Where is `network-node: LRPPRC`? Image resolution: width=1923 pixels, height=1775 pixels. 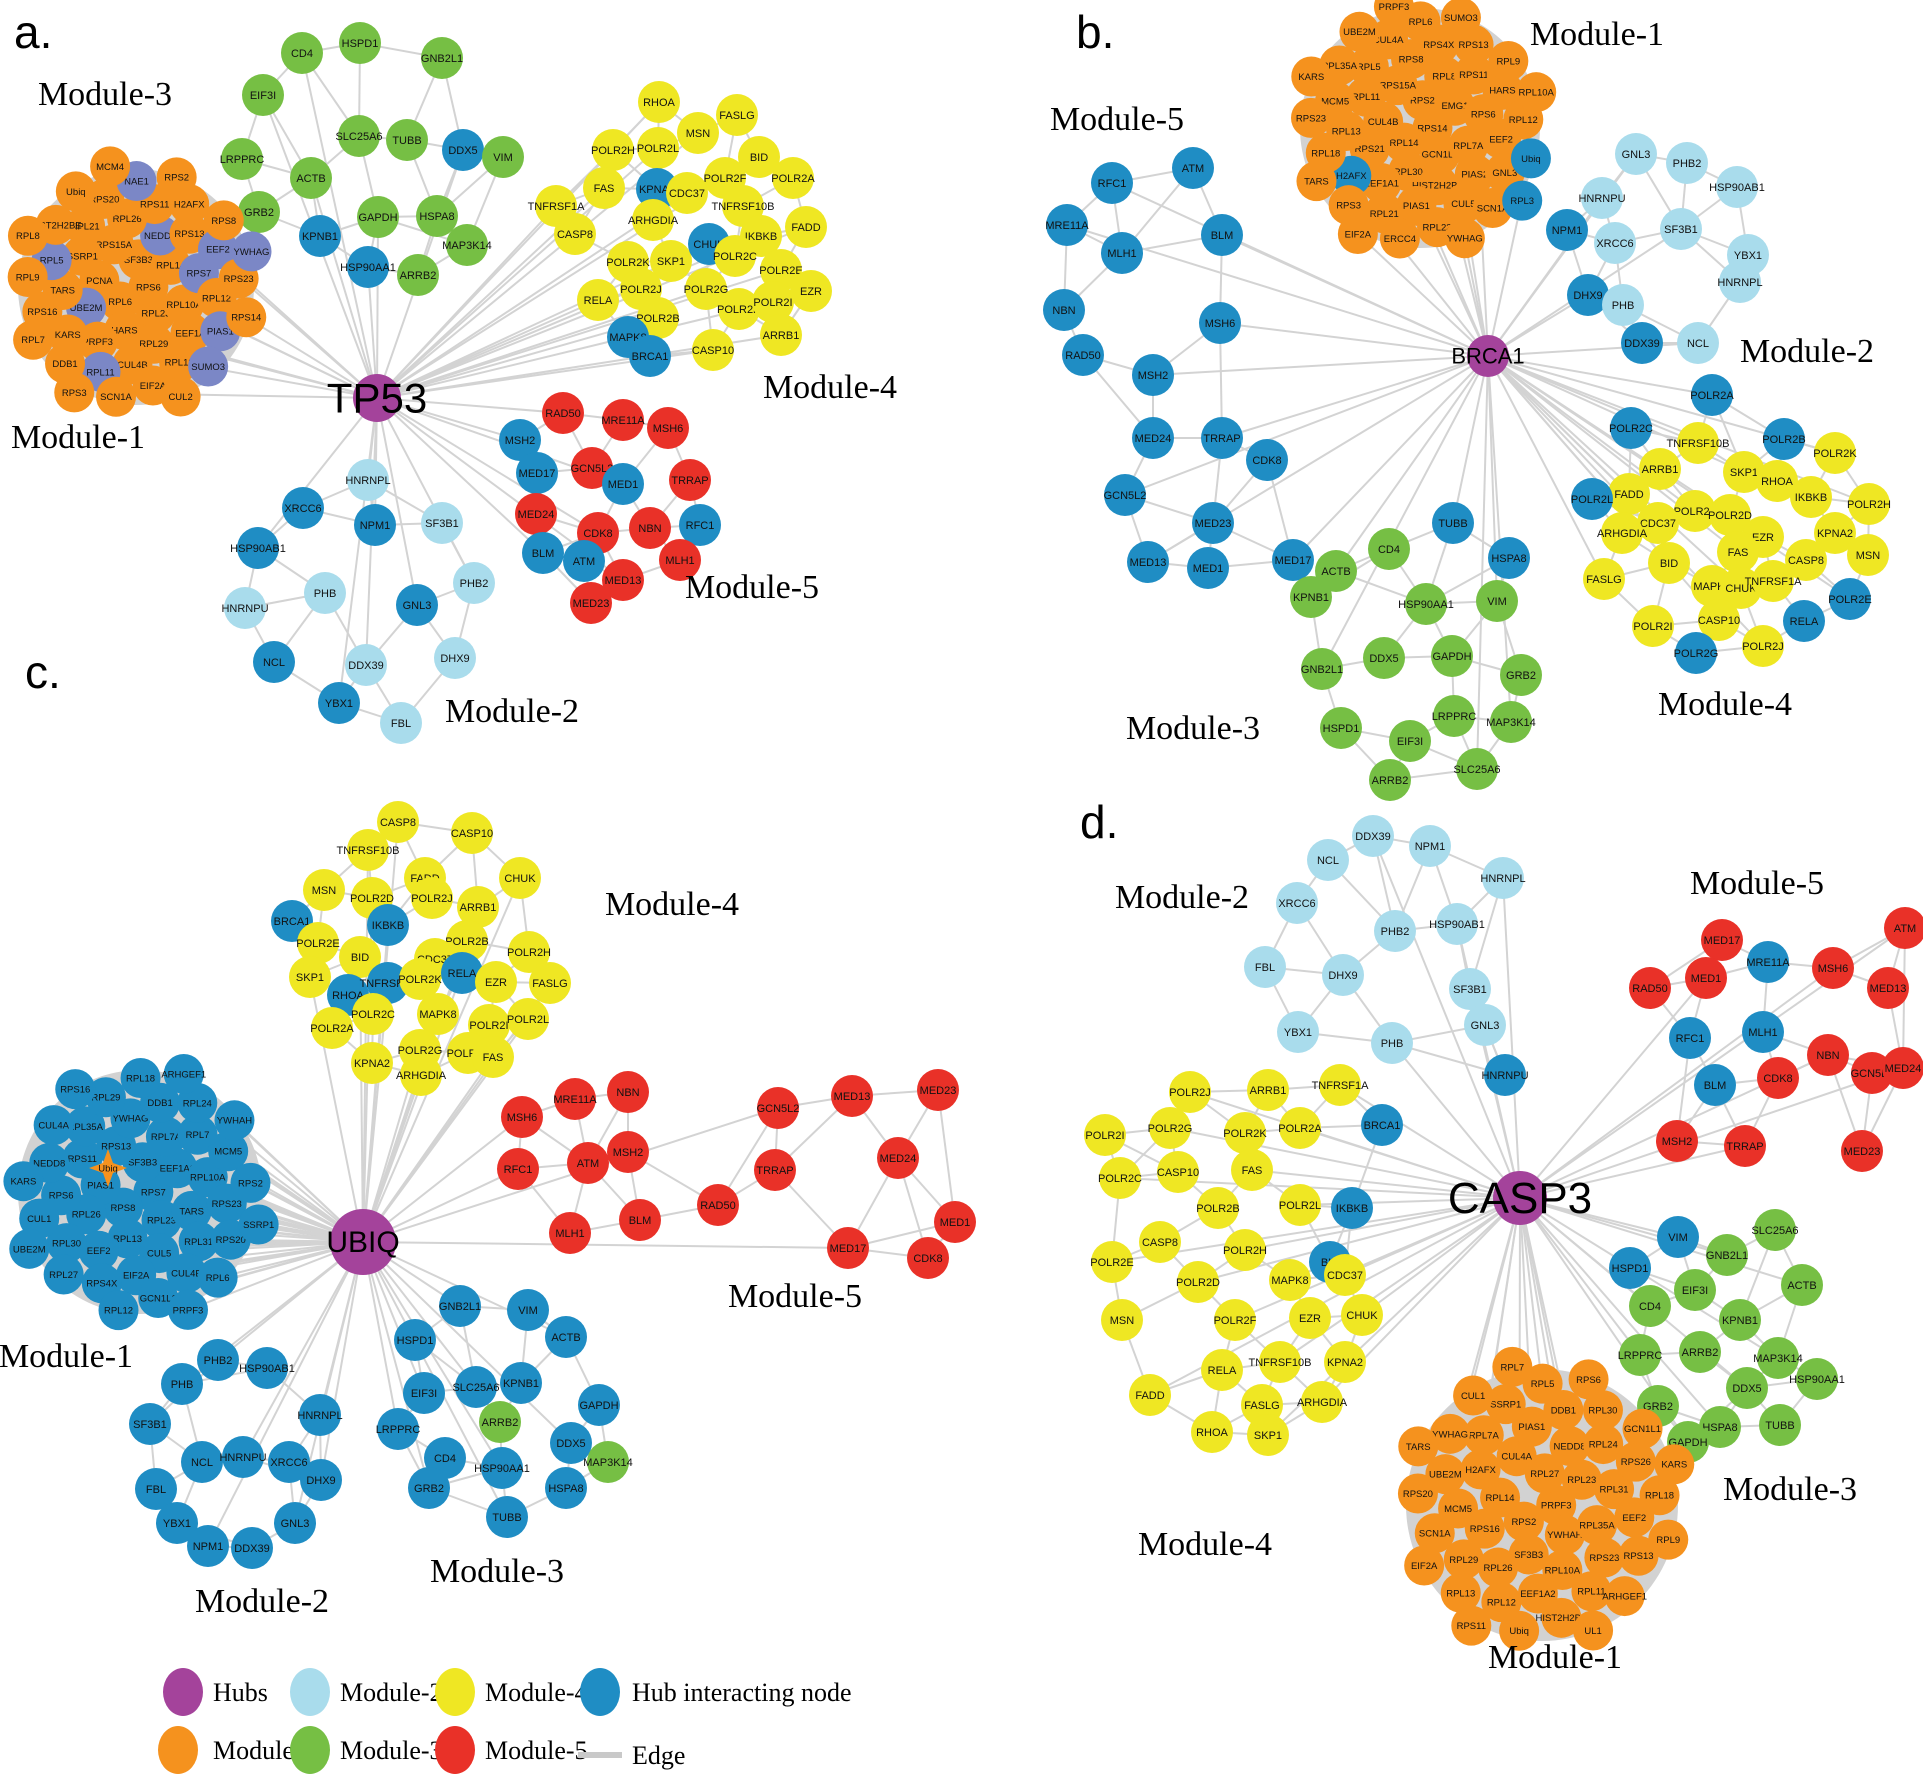 network-node: LRPPRC is located at coordinates (242, 159).